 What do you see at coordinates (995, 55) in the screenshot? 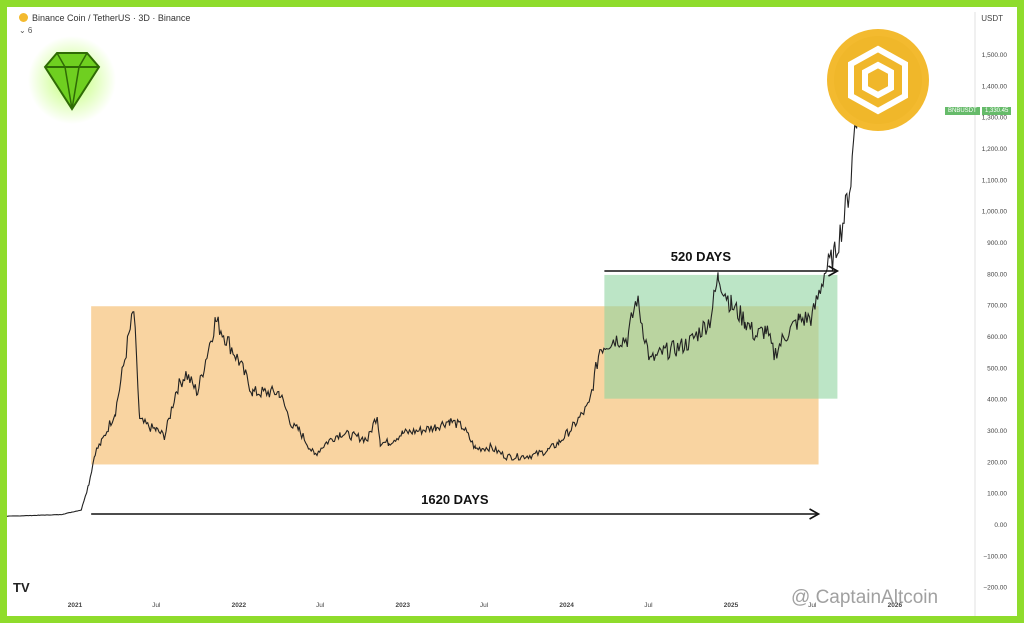
I see `y-tick-label: 1,500.00` at bounding box center [995, 55].